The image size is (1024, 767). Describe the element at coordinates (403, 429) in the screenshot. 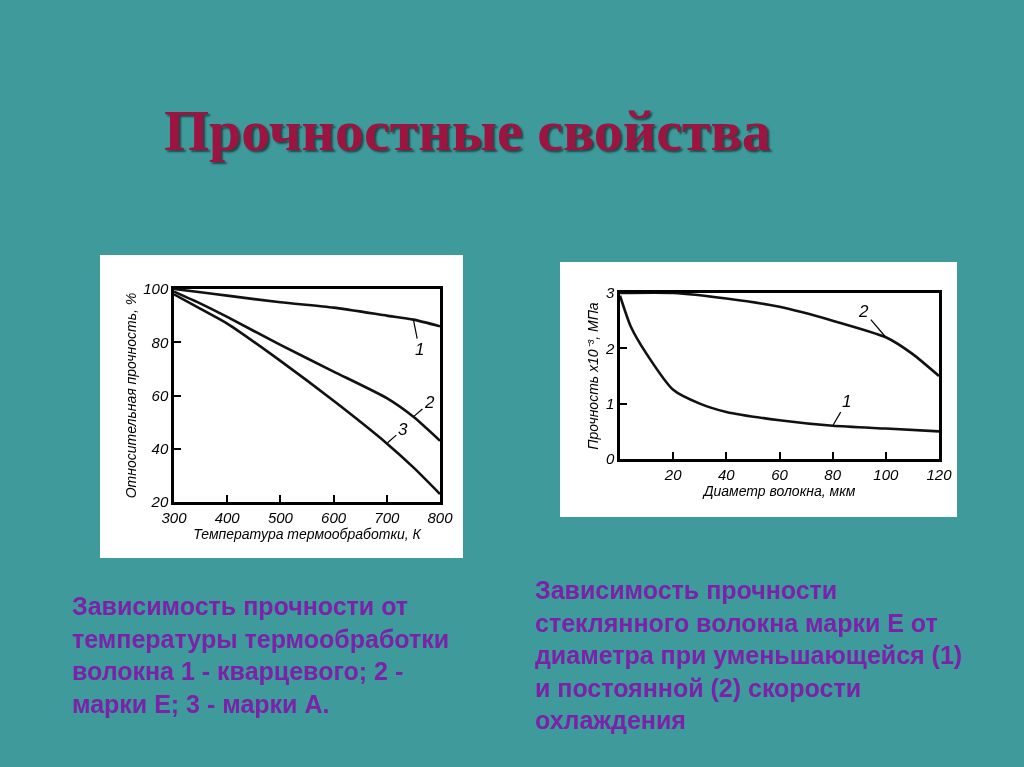

I see `series-label: 3` at that location.